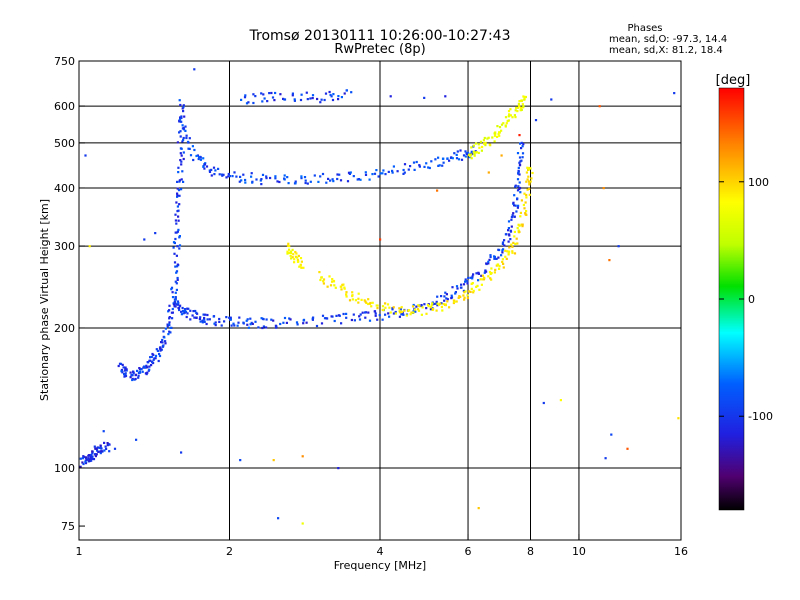  What do you see at coordinates (64, 468) in the screenshot?
I see `y-tick-label: 100` at bounding box center [64, 468].